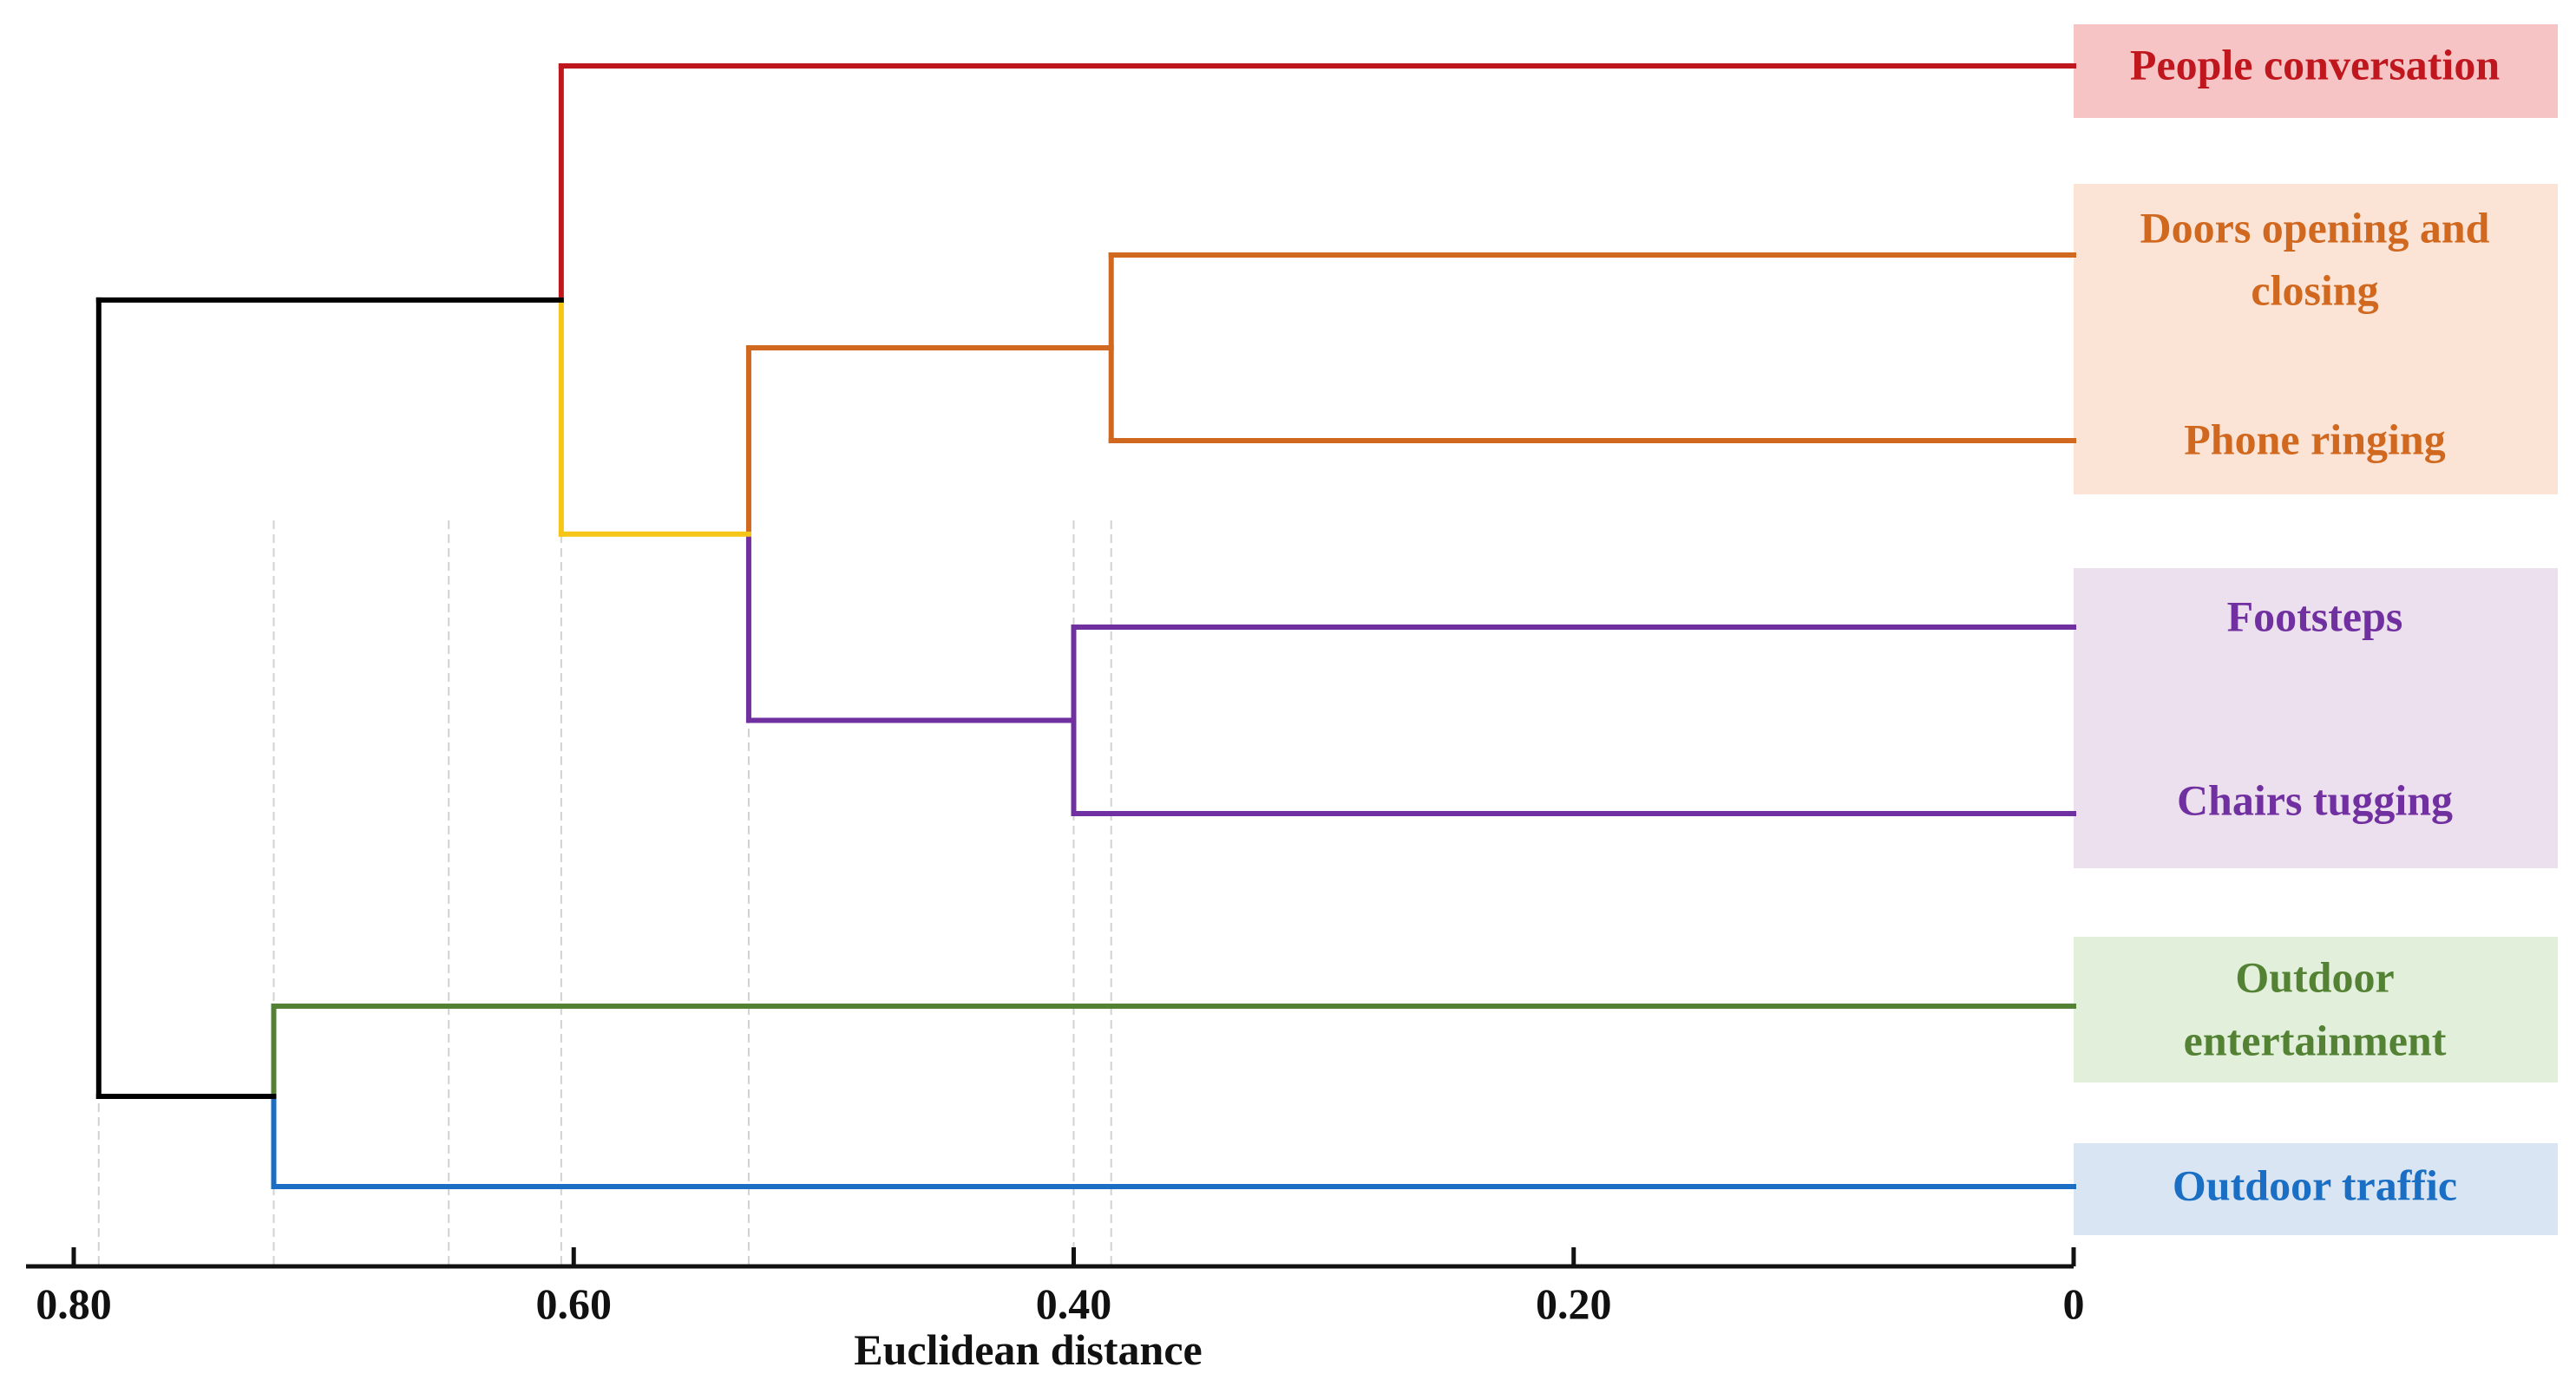  What do you see at coordinates (2315, 1185) in the screenshot?
I see `leaf-label-outtraffic: Outdoor traffic` at bounding box center [2315, 1185].